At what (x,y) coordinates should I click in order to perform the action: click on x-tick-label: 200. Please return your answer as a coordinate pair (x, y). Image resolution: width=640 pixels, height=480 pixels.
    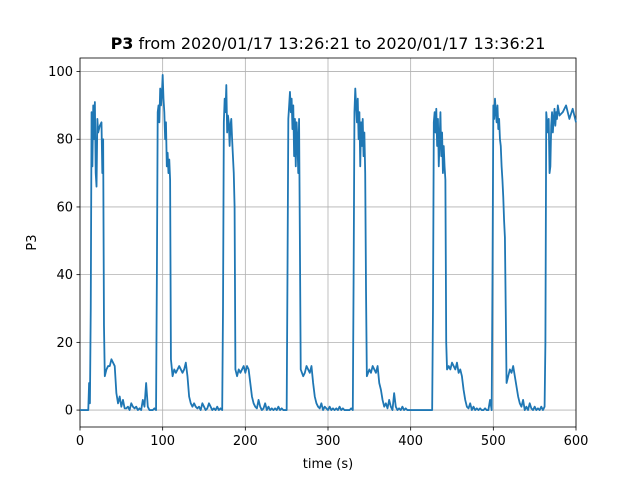
    Looking at the image, I should click on (245, 441).